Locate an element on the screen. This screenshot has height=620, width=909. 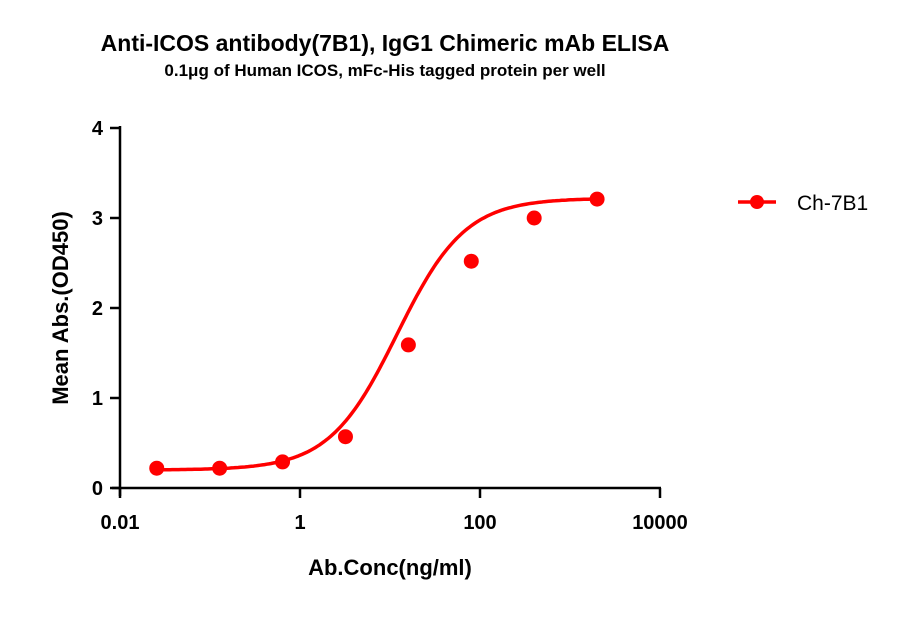
x-tick-label: 0.01 is located at coordinates (120, 523).